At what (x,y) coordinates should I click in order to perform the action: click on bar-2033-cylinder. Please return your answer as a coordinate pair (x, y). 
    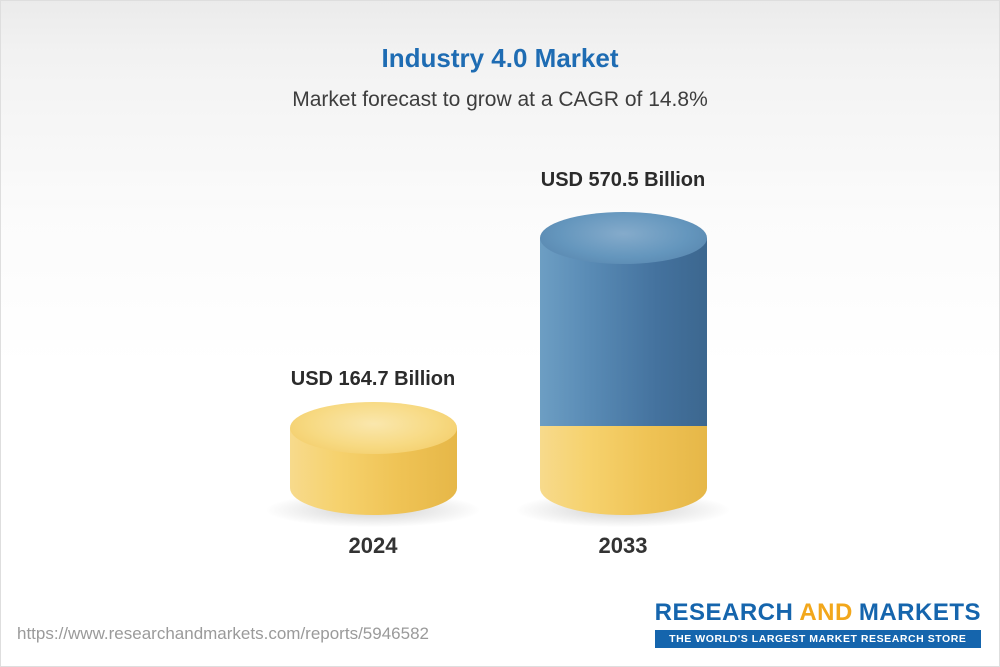
    Looking at the image, I should click on (623, 363).